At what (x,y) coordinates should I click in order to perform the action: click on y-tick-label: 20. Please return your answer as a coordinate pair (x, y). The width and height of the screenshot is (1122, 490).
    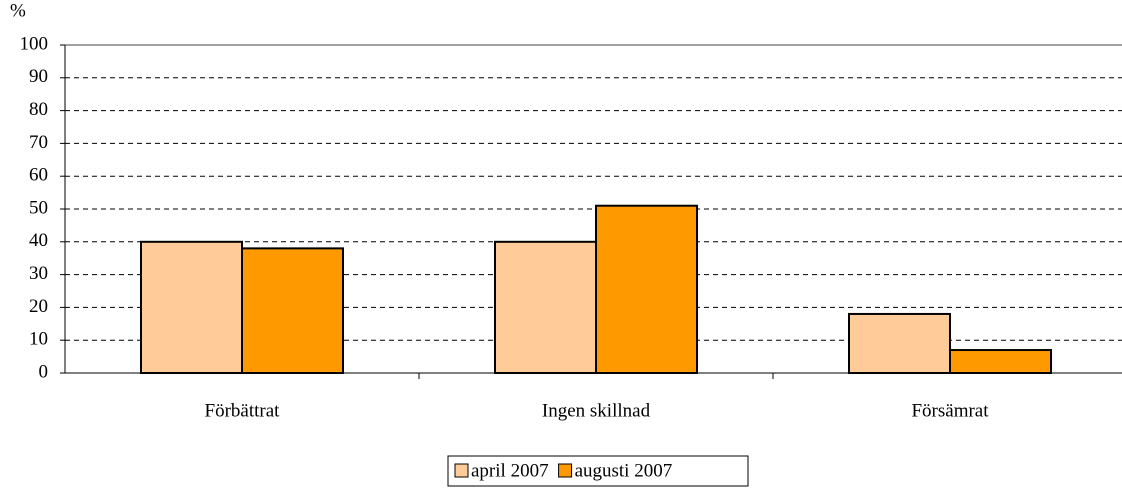
    Looking at the image, I should click on (38, 306).